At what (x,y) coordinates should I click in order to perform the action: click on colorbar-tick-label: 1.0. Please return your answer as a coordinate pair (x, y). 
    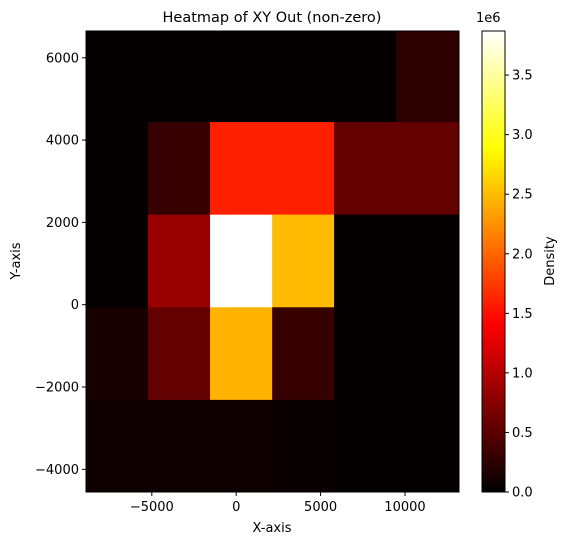
    Looking at the image, I should click on (522, 373).